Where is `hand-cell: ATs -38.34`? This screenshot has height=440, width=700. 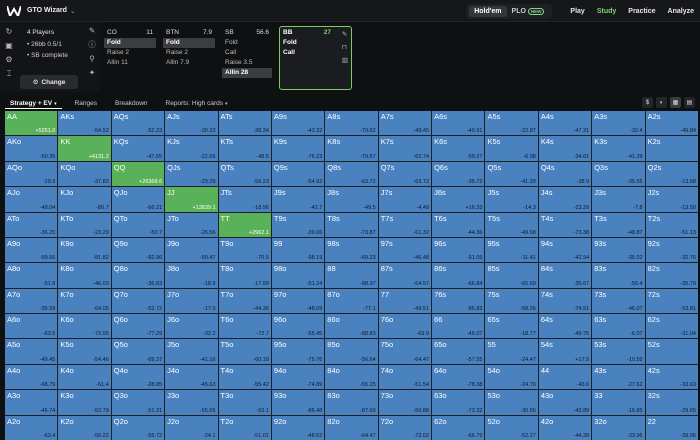 hand-cell: ATs -38.34 is located at coordinates (244, 123).